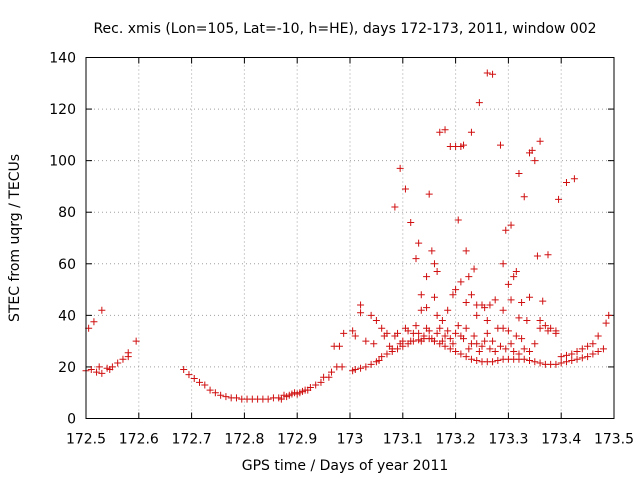 The image size is (640, 480). What do you see at coordinates (62, 239) in the screenshot?
I see `y-tick-labels: 0 20 40 60 80 100 120 140` at bounding box center [62, 239].